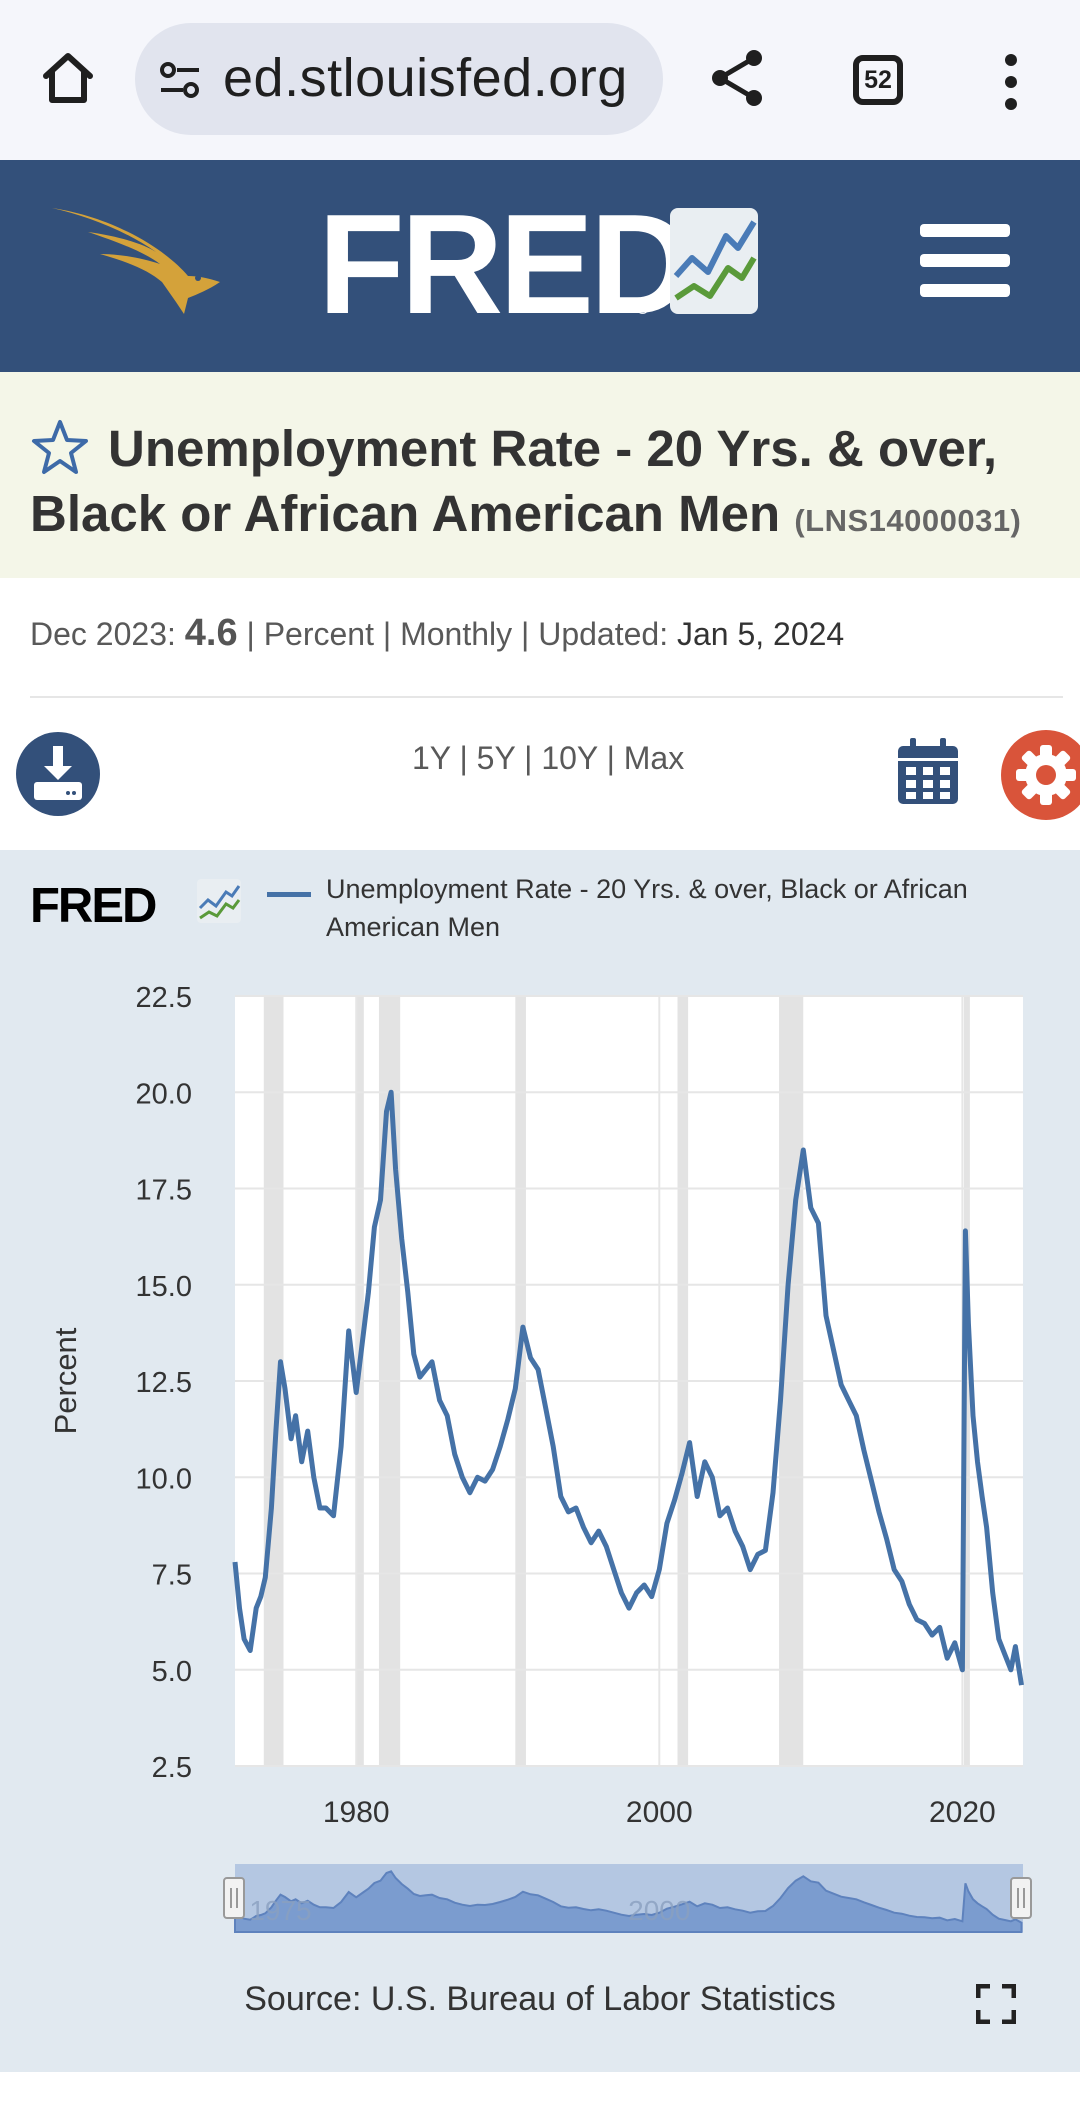 The image size is (1080, 2106). Describe the element at coordinates (431, 758) in the screenshot. I see `range-1y: 1Y` at that location.